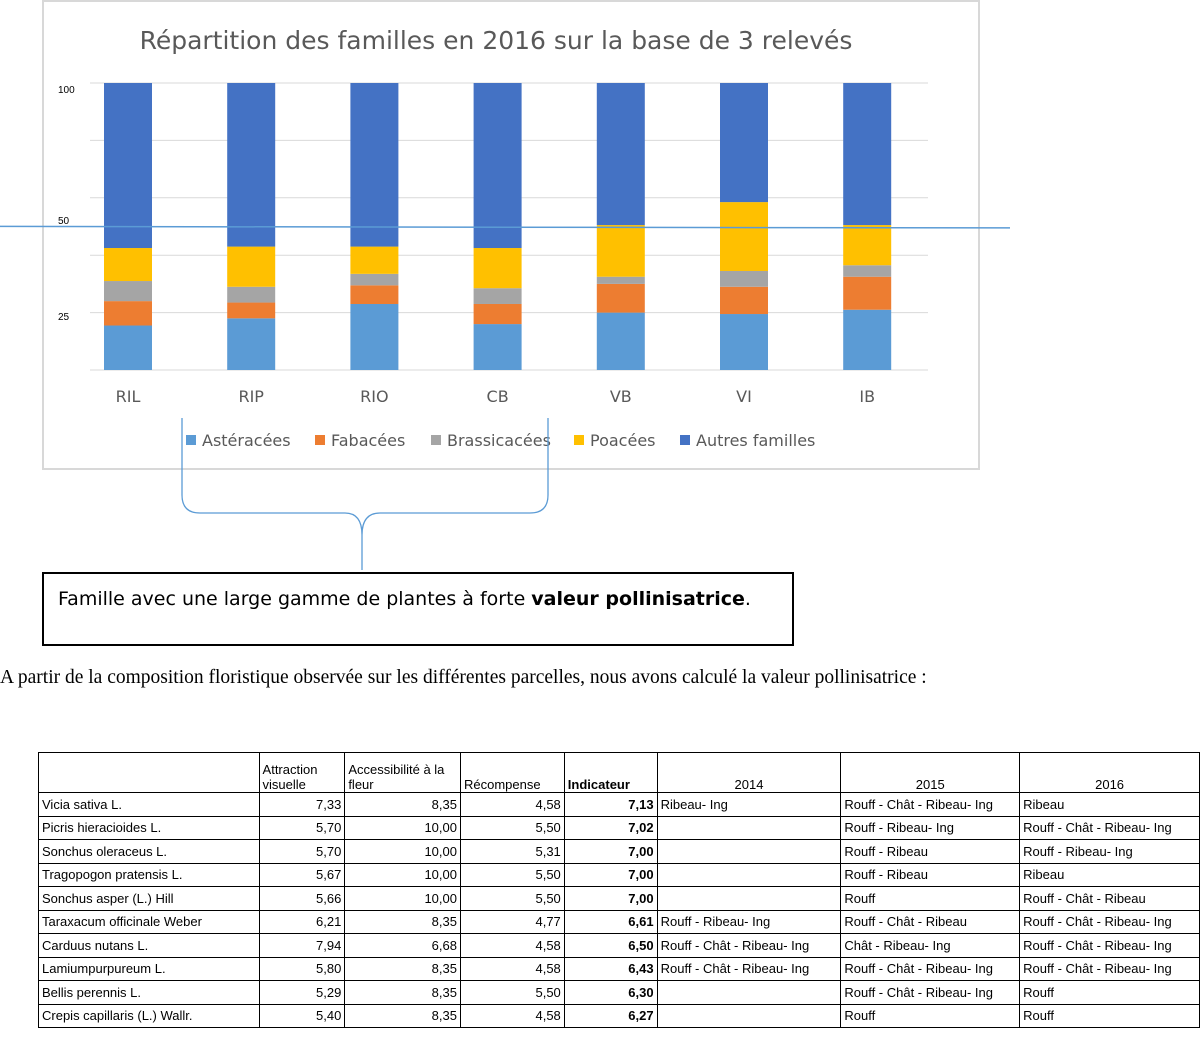 The image size is (1200, 1039). What do you see at coordinates (66, 204) in the screenshot?
I see `y-axis: 100 50 25` at bounding box center [66, 204].